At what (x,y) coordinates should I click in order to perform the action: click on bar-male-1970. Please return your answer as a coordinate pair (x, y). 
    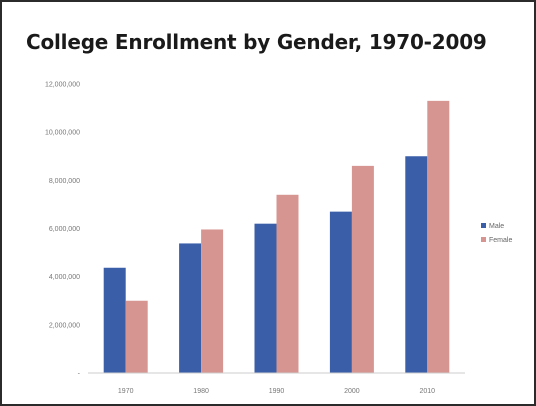
    Looking at the image, I should click on (114, 320).